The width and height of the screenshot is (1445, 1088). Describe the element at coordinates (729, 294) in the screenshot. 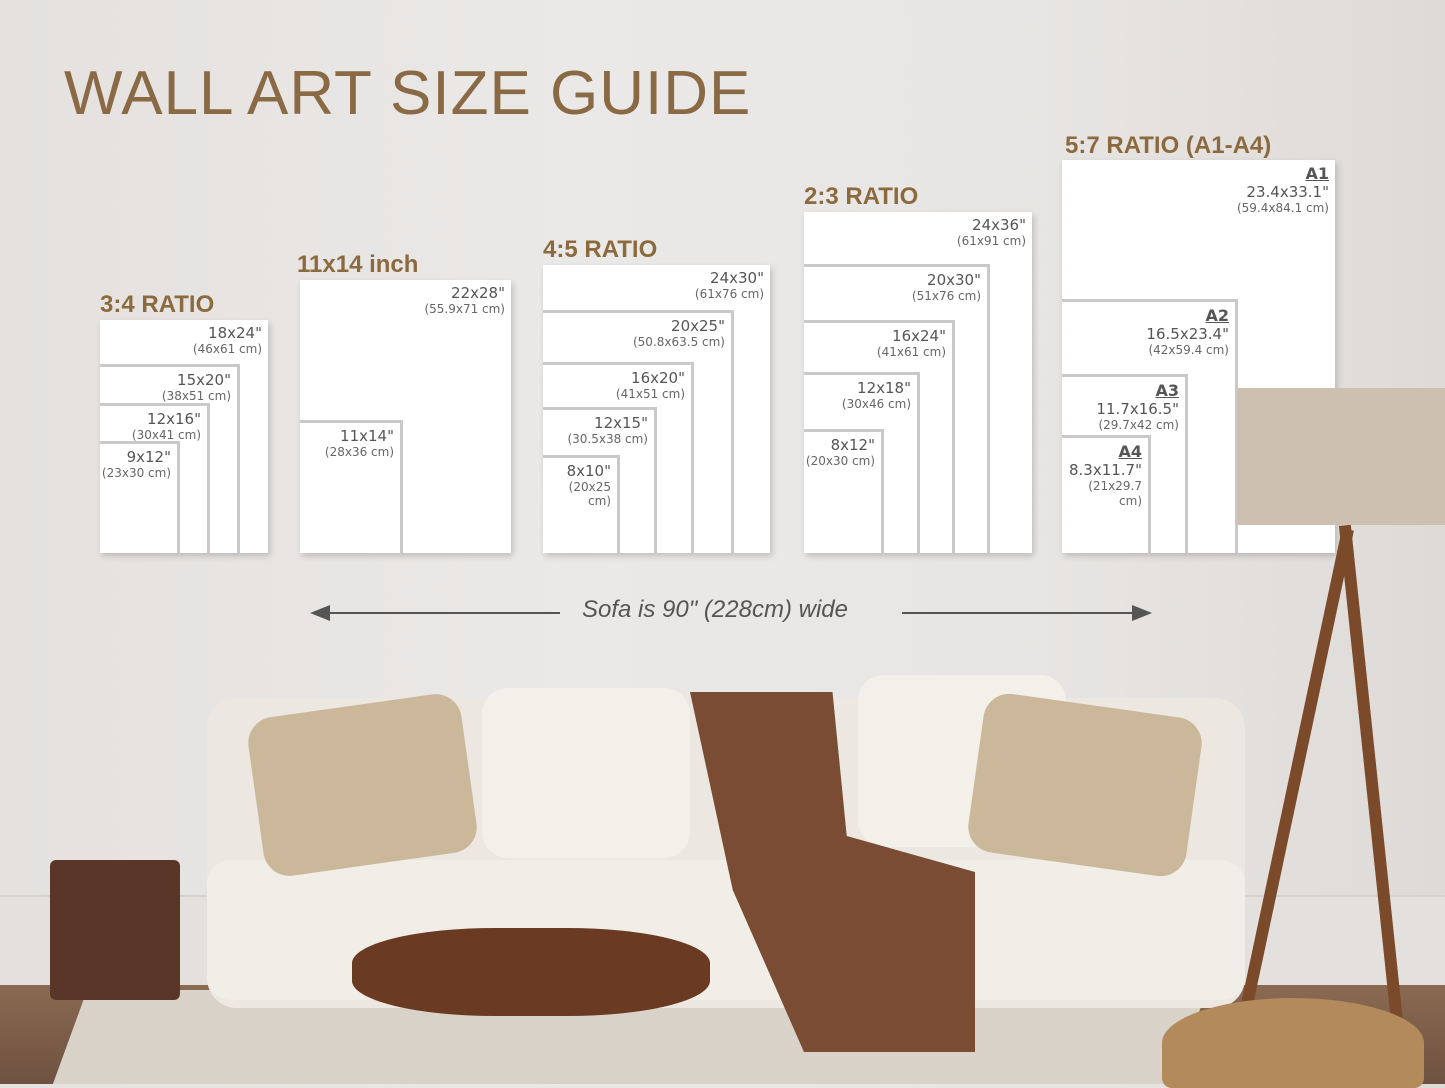

I see `size-cm: (61x76 cm)` at that location.